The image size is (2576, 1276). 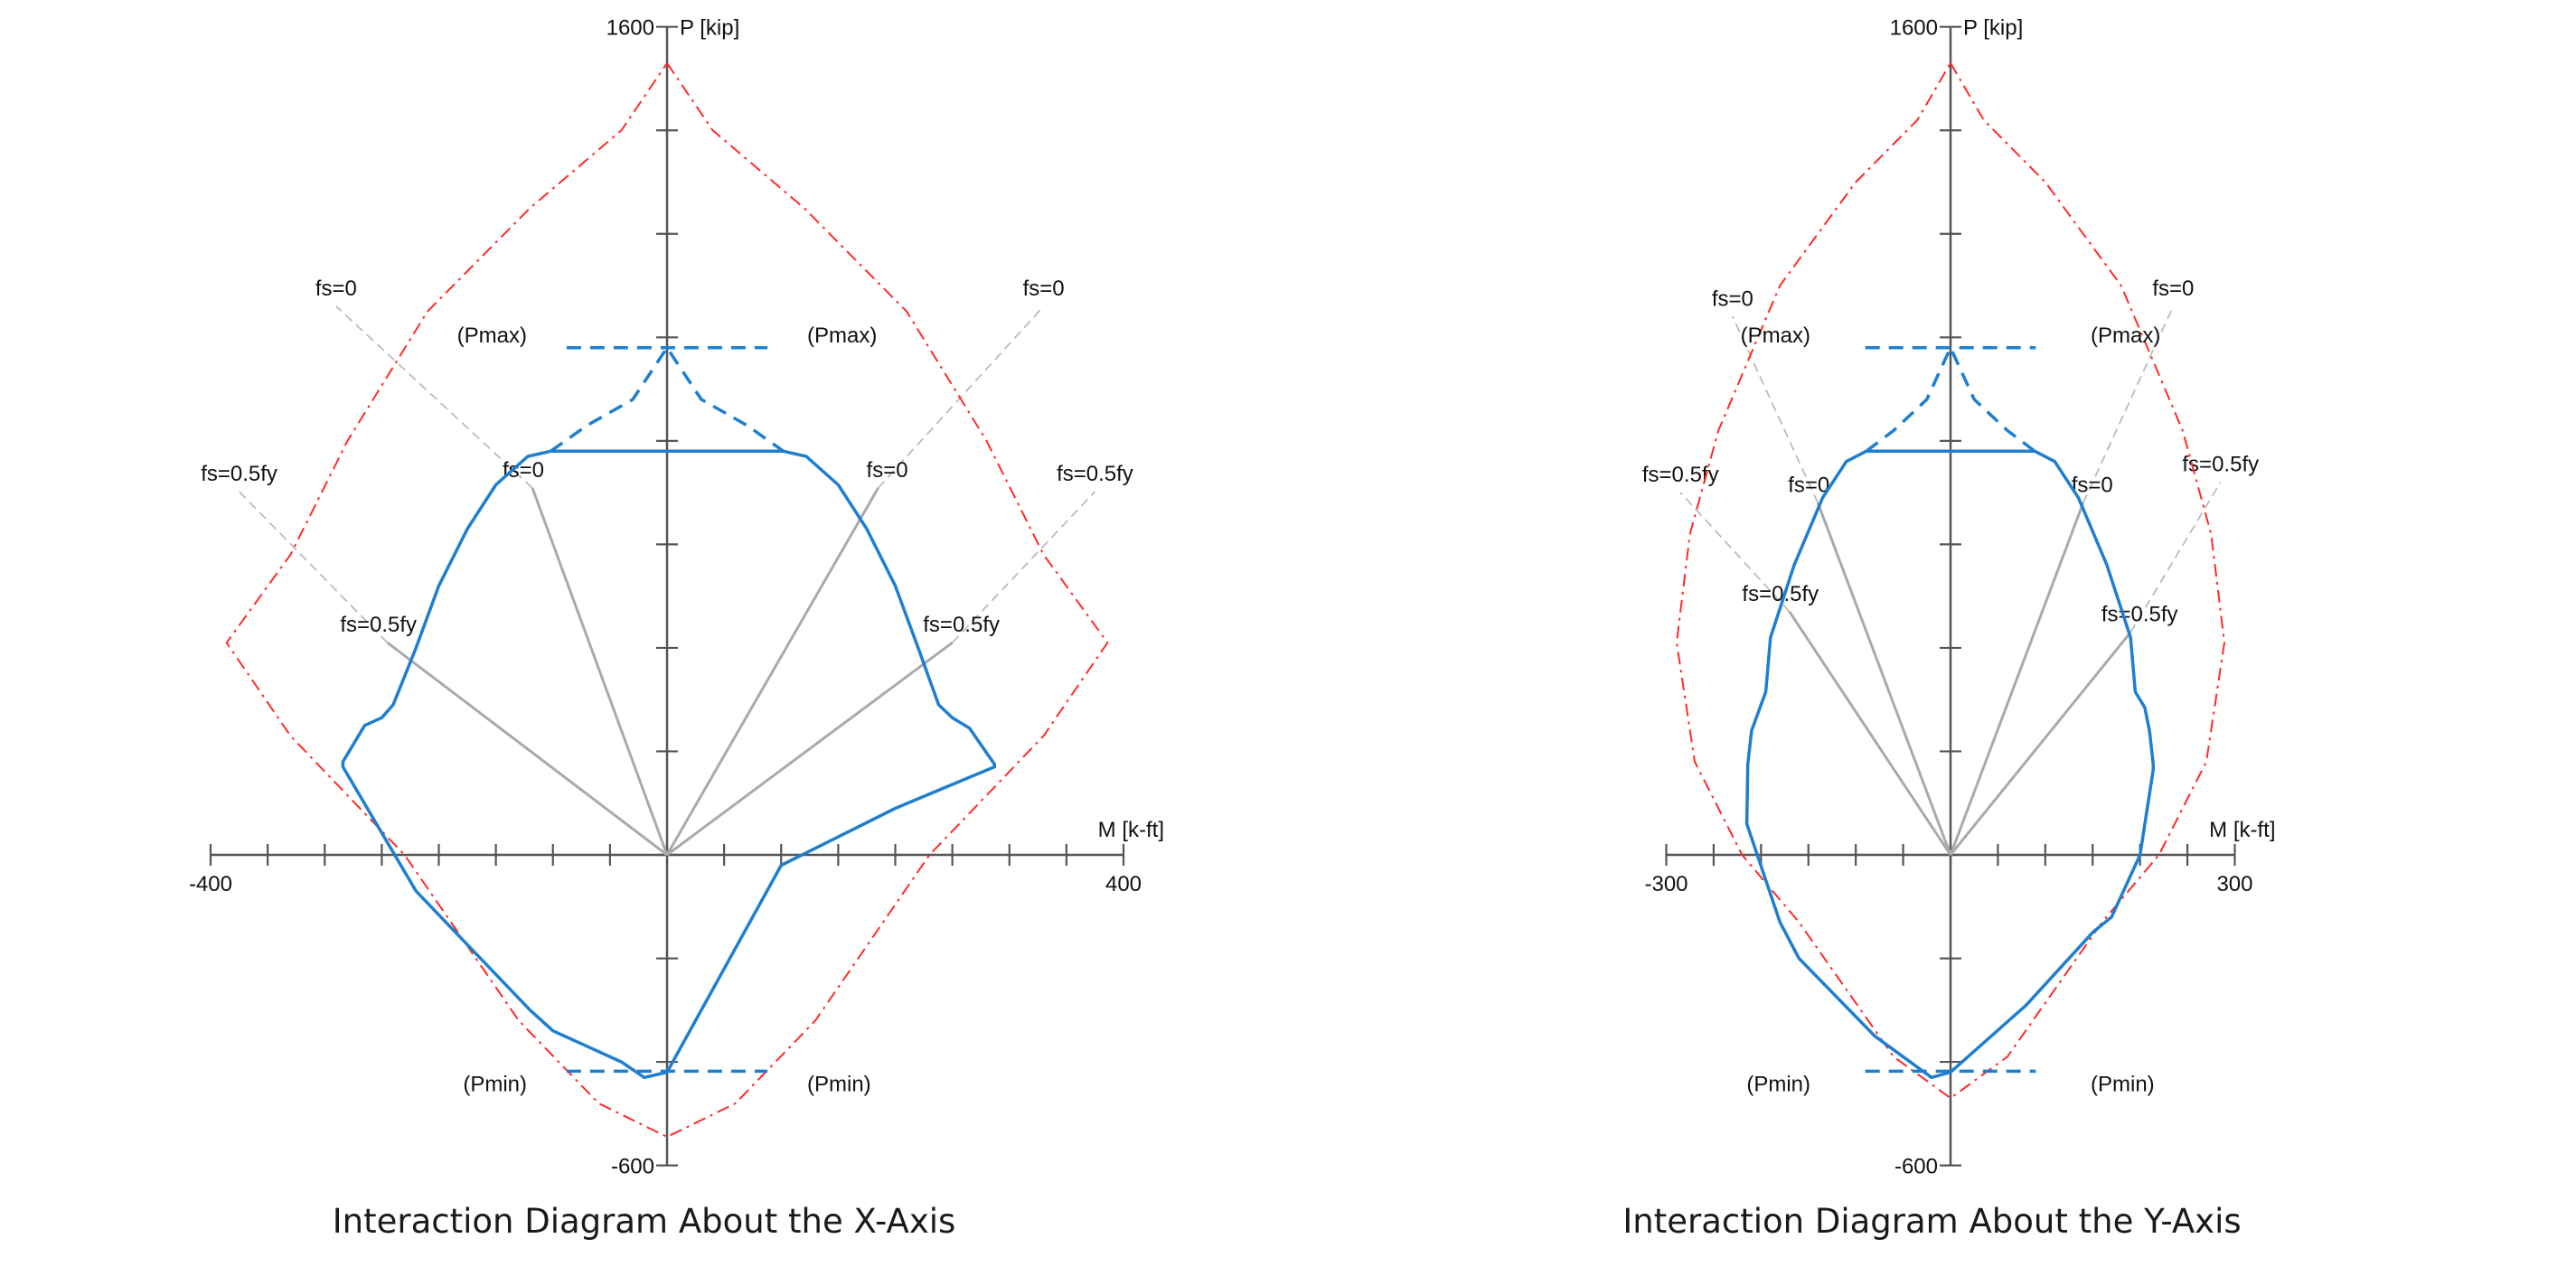 What do you see at coordinates (211, 884) in the screenshot?
I see `x-tick-label: -400` at bounding box center [211, 884].